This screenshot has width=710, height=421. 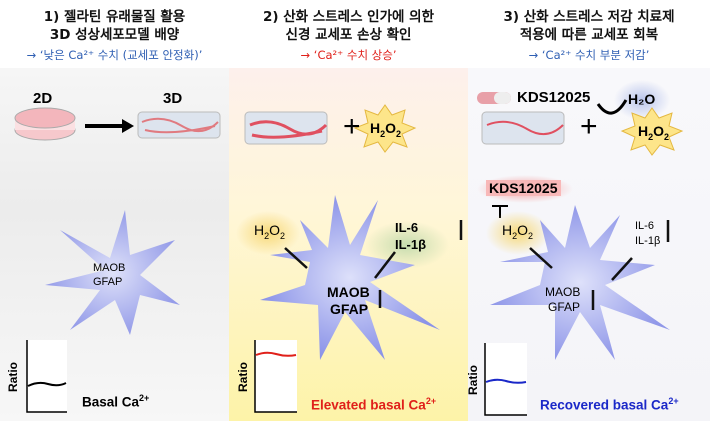 What do you see at coordinates (477, 265) in the screenshot?
I see `pathway-arrows` at bounding box center [477, 265].